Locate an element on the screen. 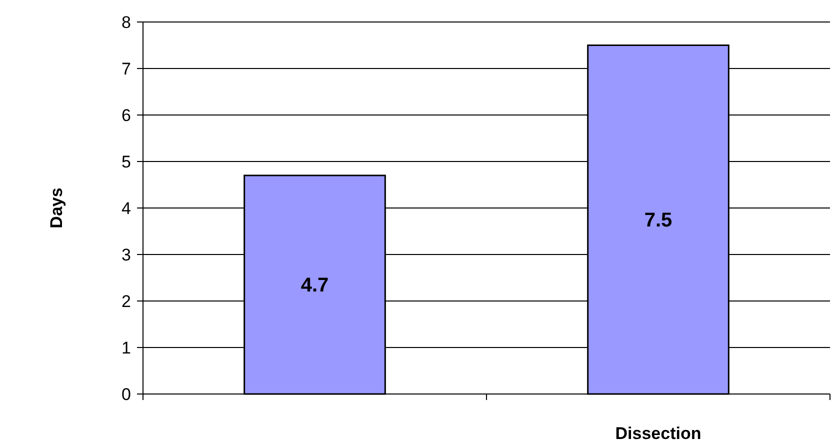 The height and width of the screenshot is (446, 832). y-tick-label: 2 is located at coordinates (126, 301).